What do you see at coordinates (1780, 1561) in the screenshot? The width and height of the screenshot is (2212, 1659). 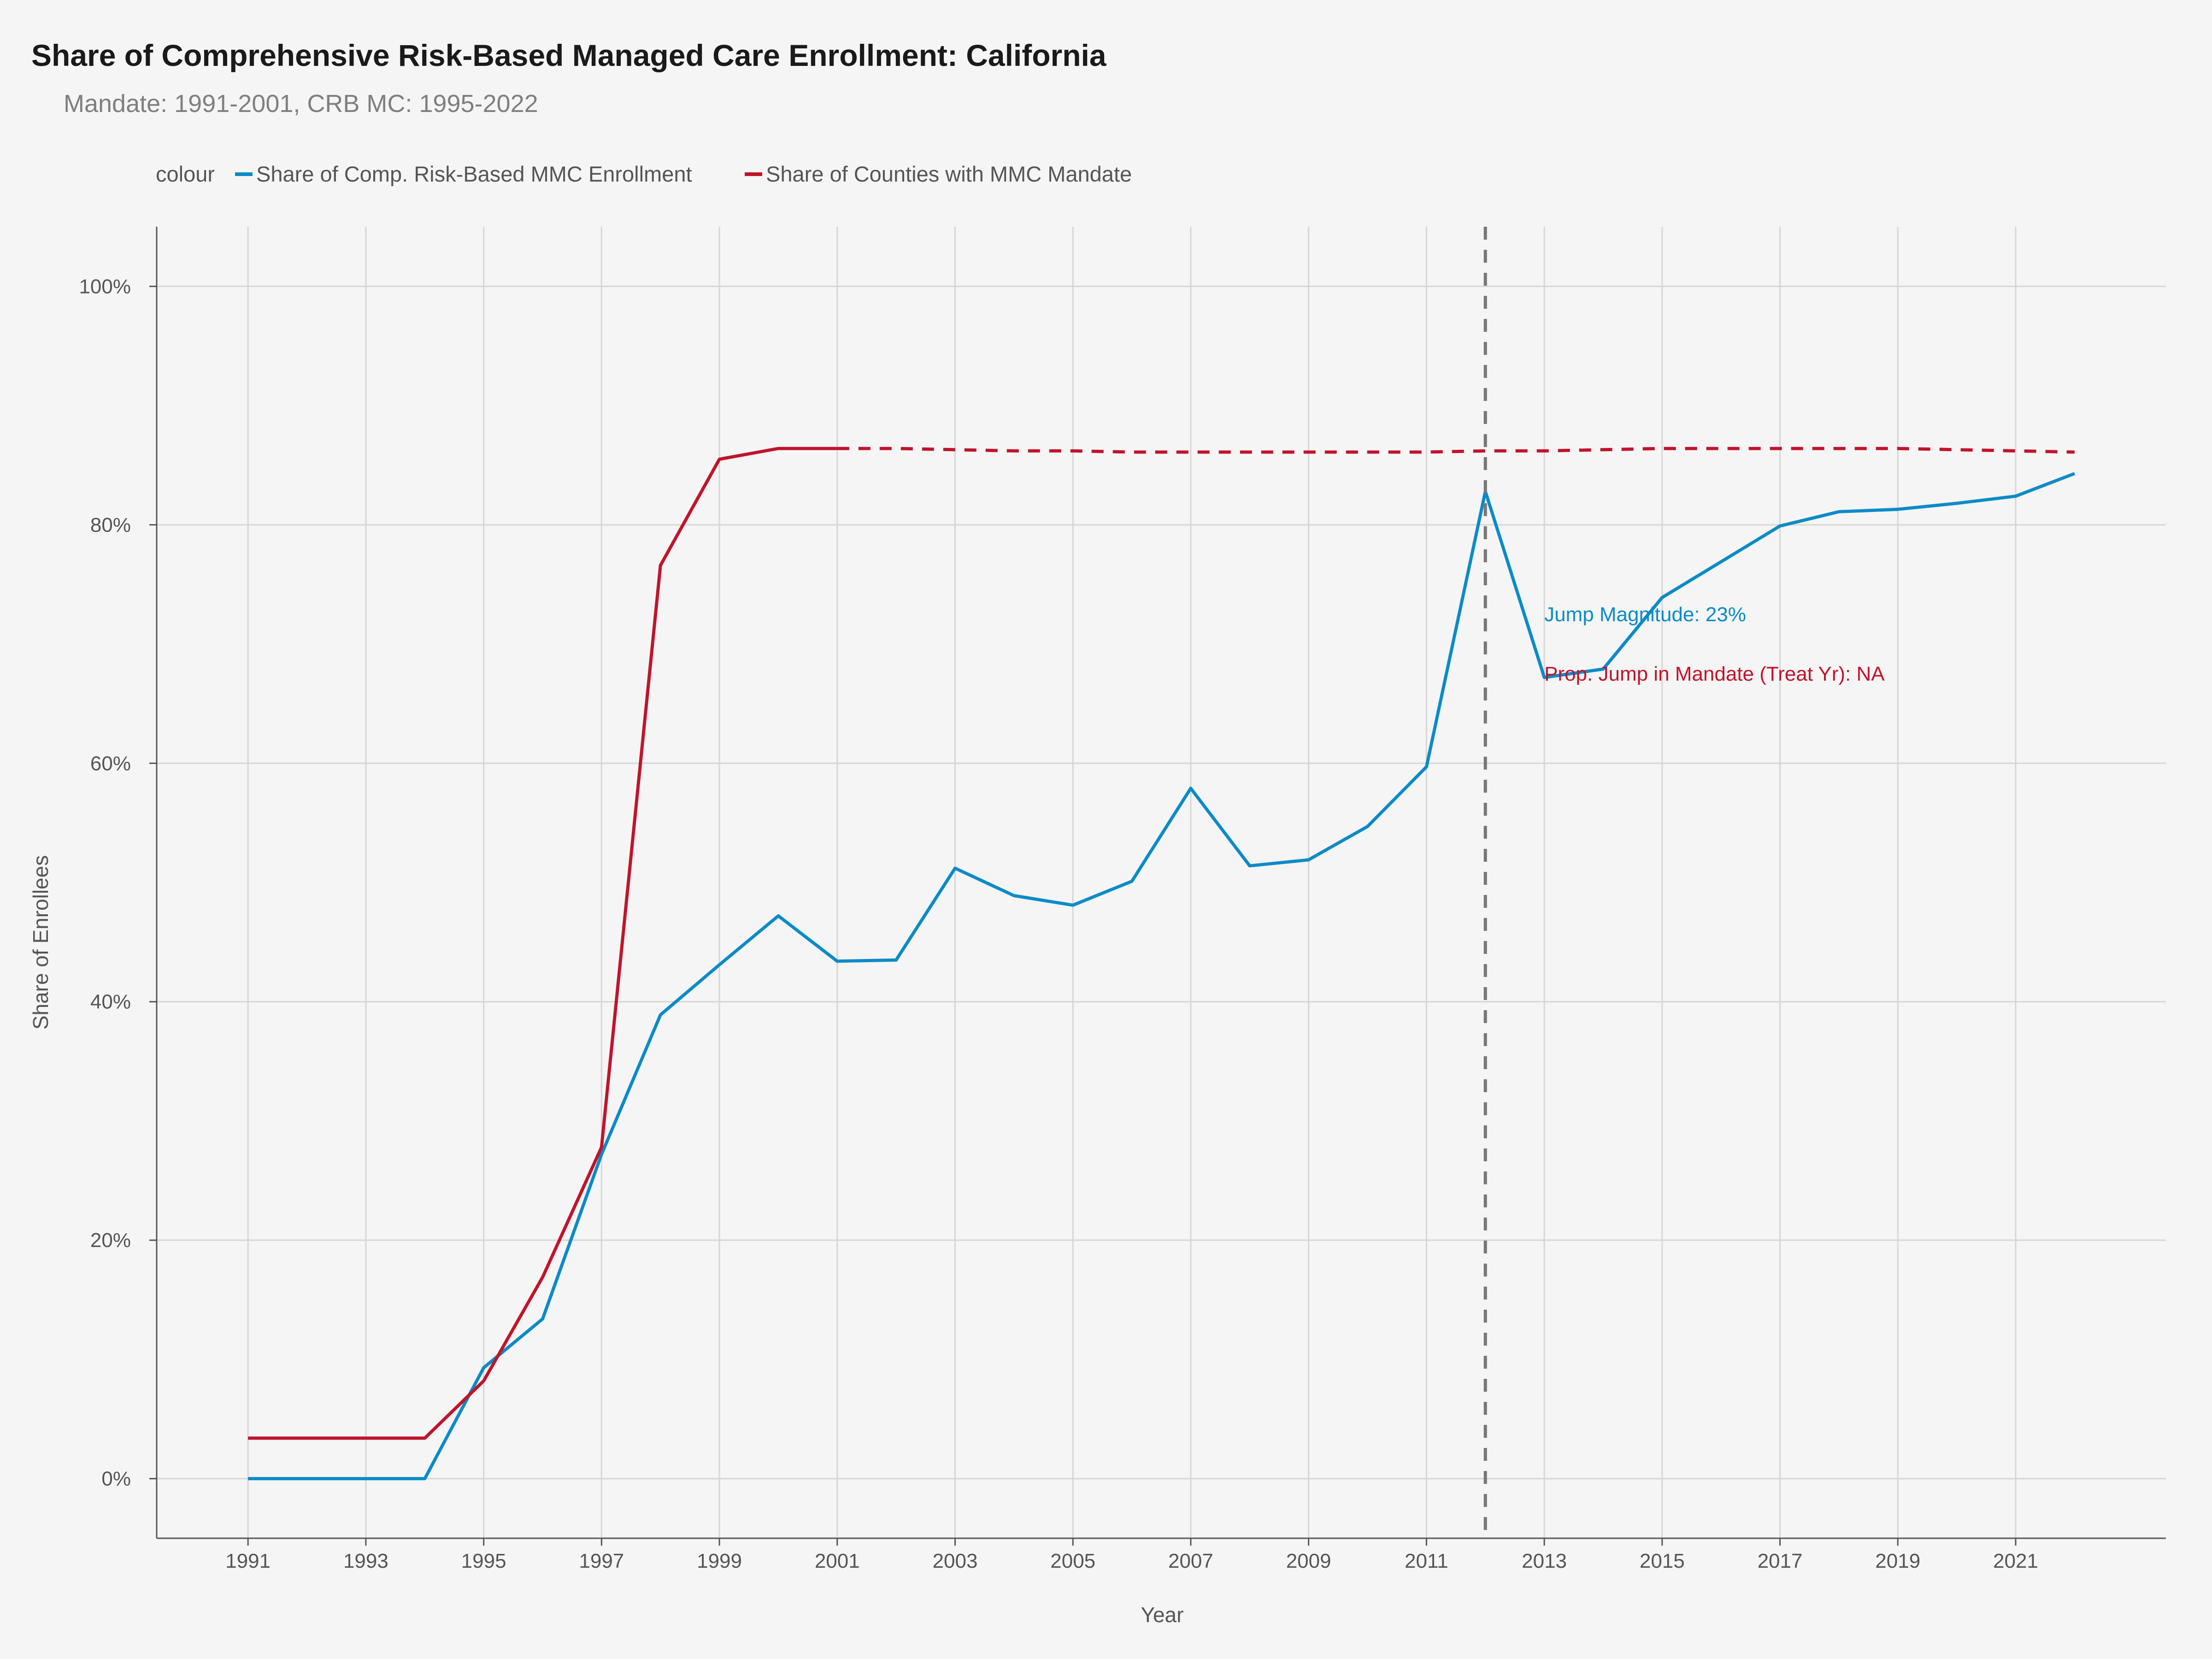 I see `x-tick-label: 2017` at bounding box center [1780, 1561].